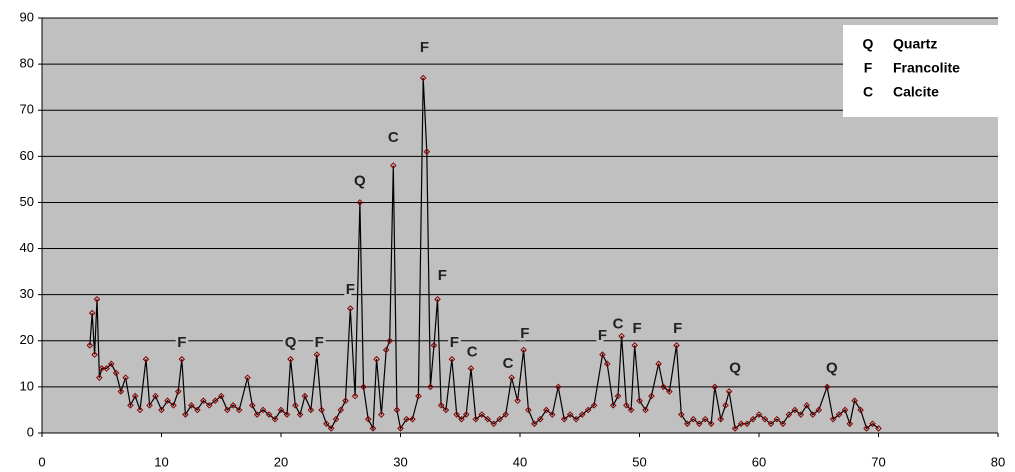  What do you see at coordinates (926, 68) in the screenshot?
I see `legend-label: Francolite` at bounding box center [926, 68].